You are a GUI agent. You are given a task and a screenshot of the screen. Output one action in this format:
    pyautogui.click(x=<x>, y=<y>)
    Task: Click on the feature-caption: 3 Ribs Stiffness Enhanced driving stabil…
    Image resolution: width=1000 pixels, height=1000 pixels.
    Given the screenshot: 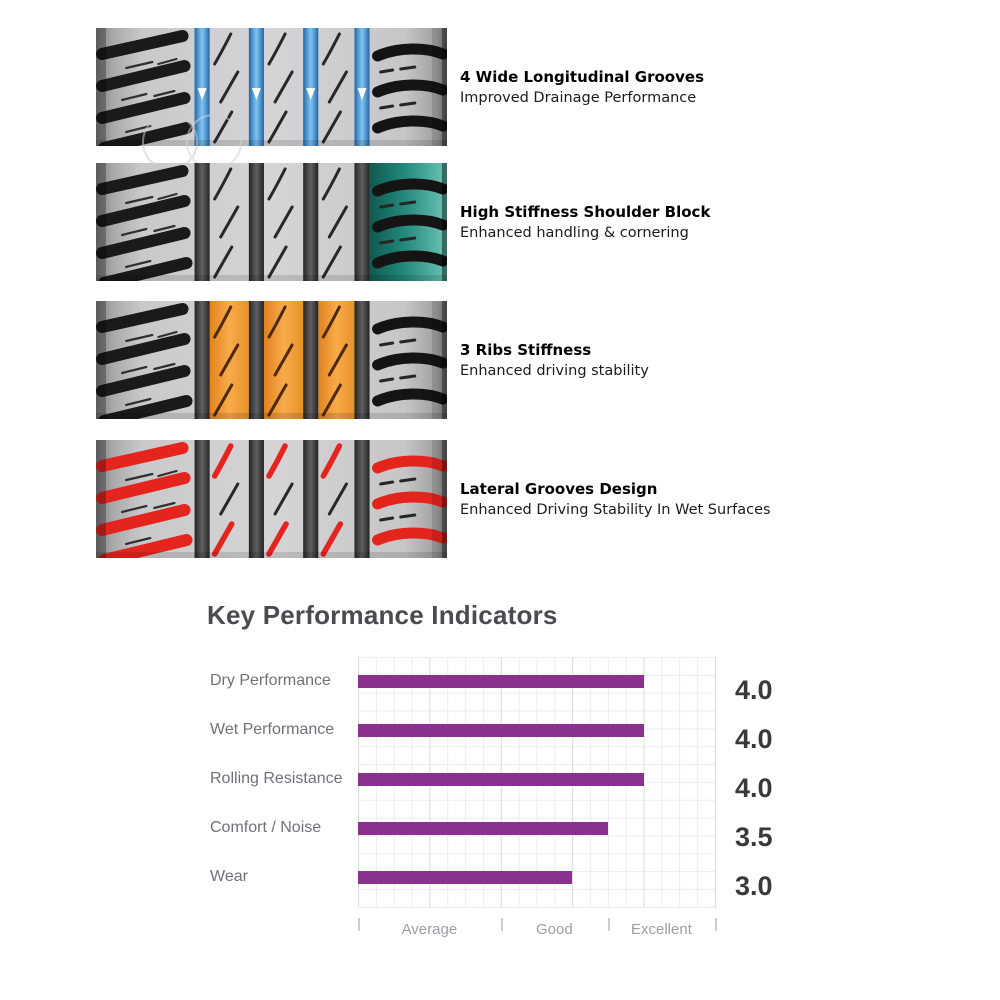 What is the action you would take?
    pyautogui.click(x=675, y=360)
    